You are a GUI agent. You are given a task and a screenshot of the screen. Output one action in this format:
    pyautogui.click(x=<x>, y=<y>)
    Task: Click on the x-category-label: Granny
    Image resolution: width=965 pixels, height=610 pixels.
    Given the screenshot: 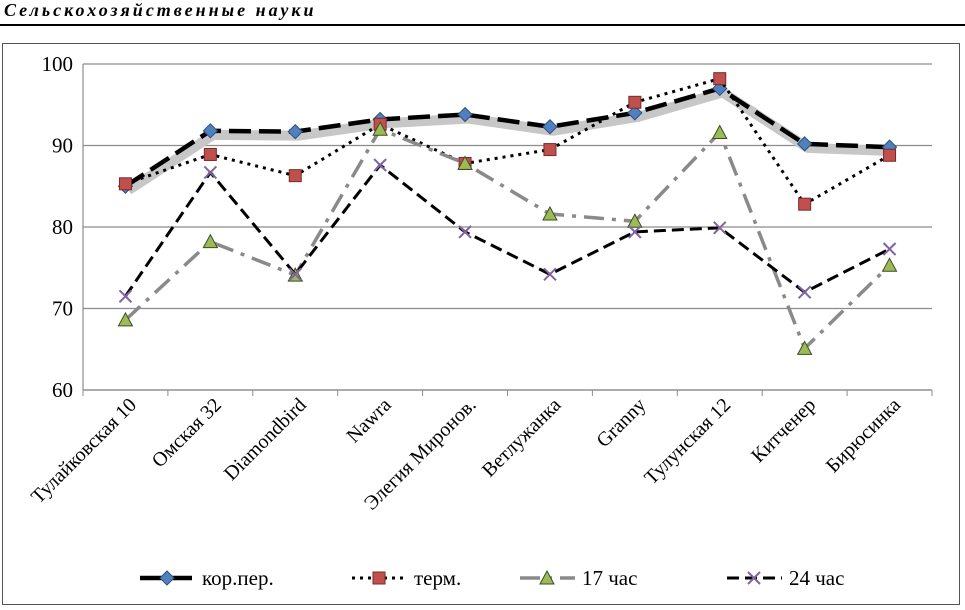 What is the action you would take?
    pyautogui.click(x=621, y=423)
    